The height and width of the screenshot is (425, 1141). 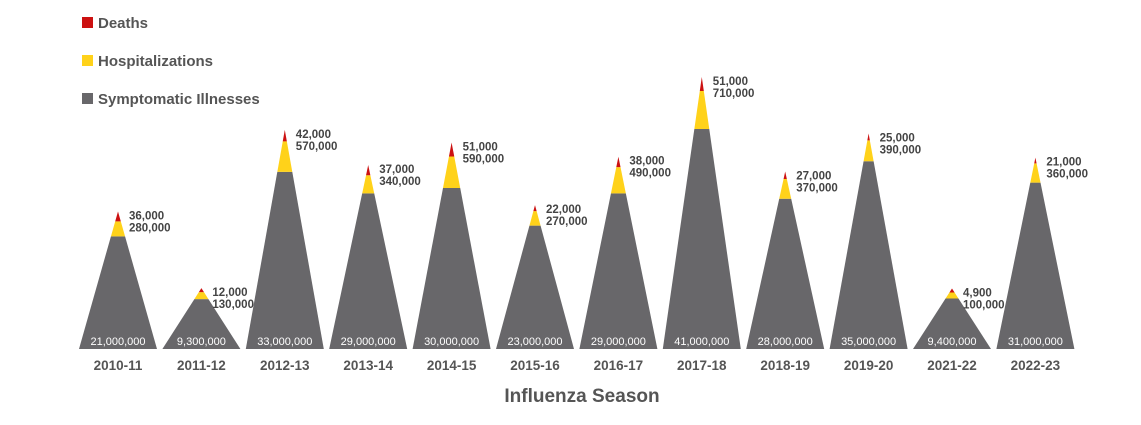 I want to click on hospitalizations-value-label: 570,000, so click(x=317, y=147).